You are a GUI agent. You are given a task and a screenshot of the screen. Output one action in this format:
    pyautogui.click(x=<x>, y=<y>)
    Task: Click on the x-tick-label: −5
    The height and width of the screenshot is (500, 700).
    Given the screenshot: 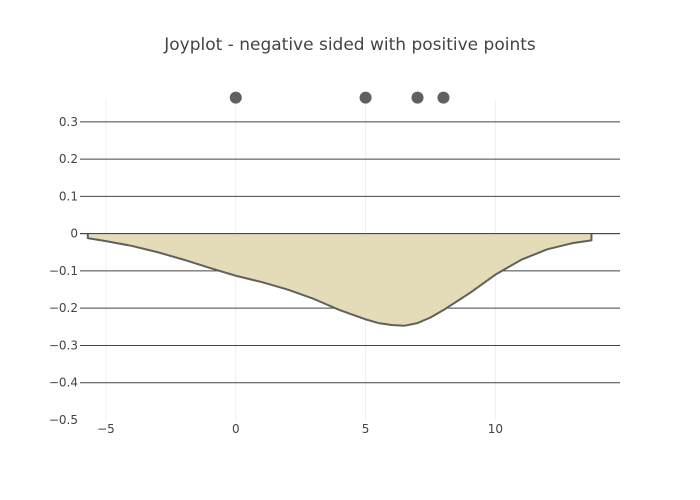 What is the action you would take?
    pyautogui.click(x=106, y=429)
    